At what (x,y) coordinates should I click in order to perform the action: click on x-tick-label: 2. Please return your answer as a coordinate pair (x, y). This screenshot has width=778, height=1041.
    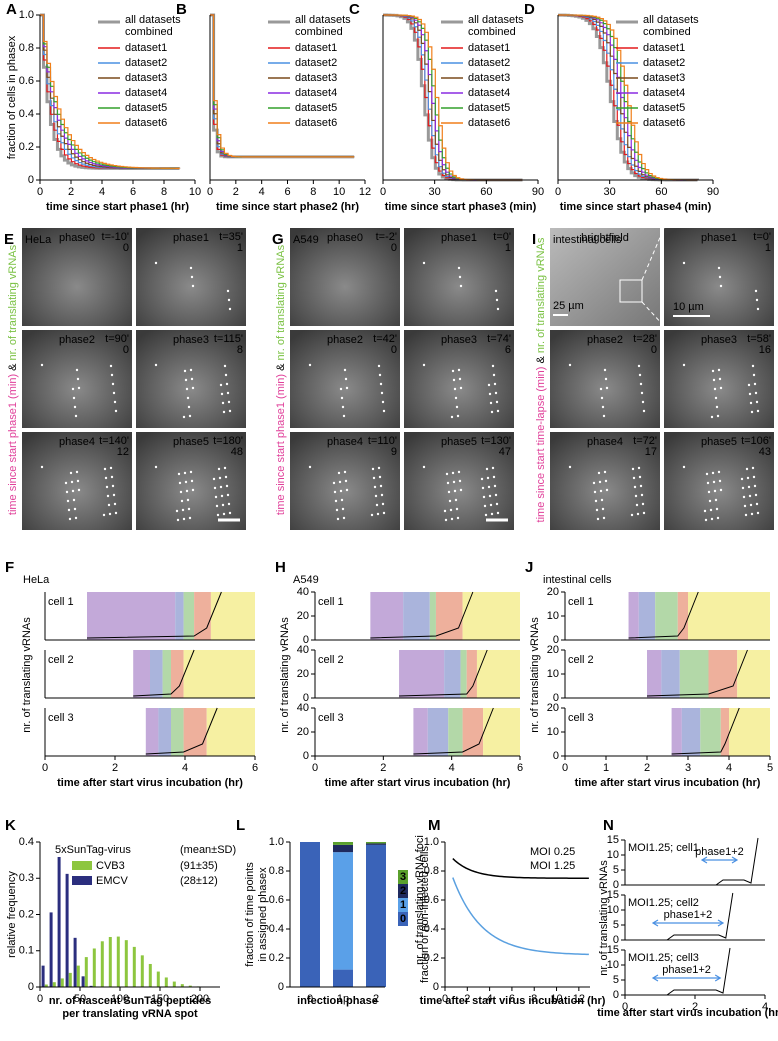
    Looking at the image, I should click on (115, 768).